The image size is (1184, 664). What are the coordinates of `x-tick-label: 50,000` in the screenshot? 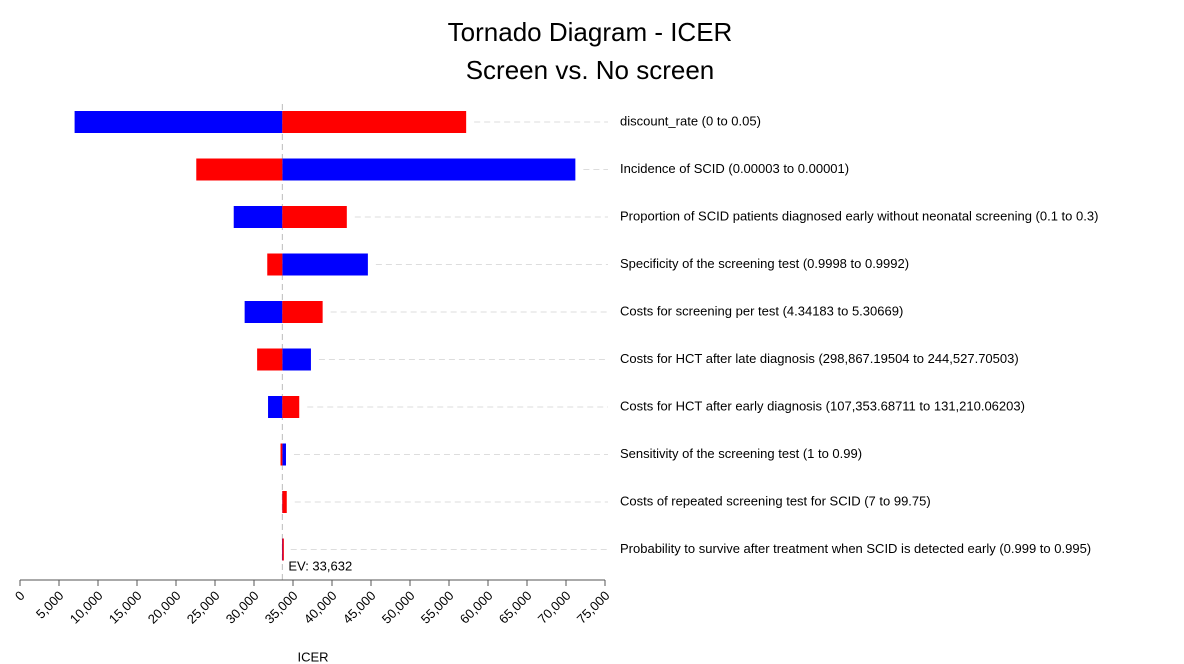 It's located at (398, 607).